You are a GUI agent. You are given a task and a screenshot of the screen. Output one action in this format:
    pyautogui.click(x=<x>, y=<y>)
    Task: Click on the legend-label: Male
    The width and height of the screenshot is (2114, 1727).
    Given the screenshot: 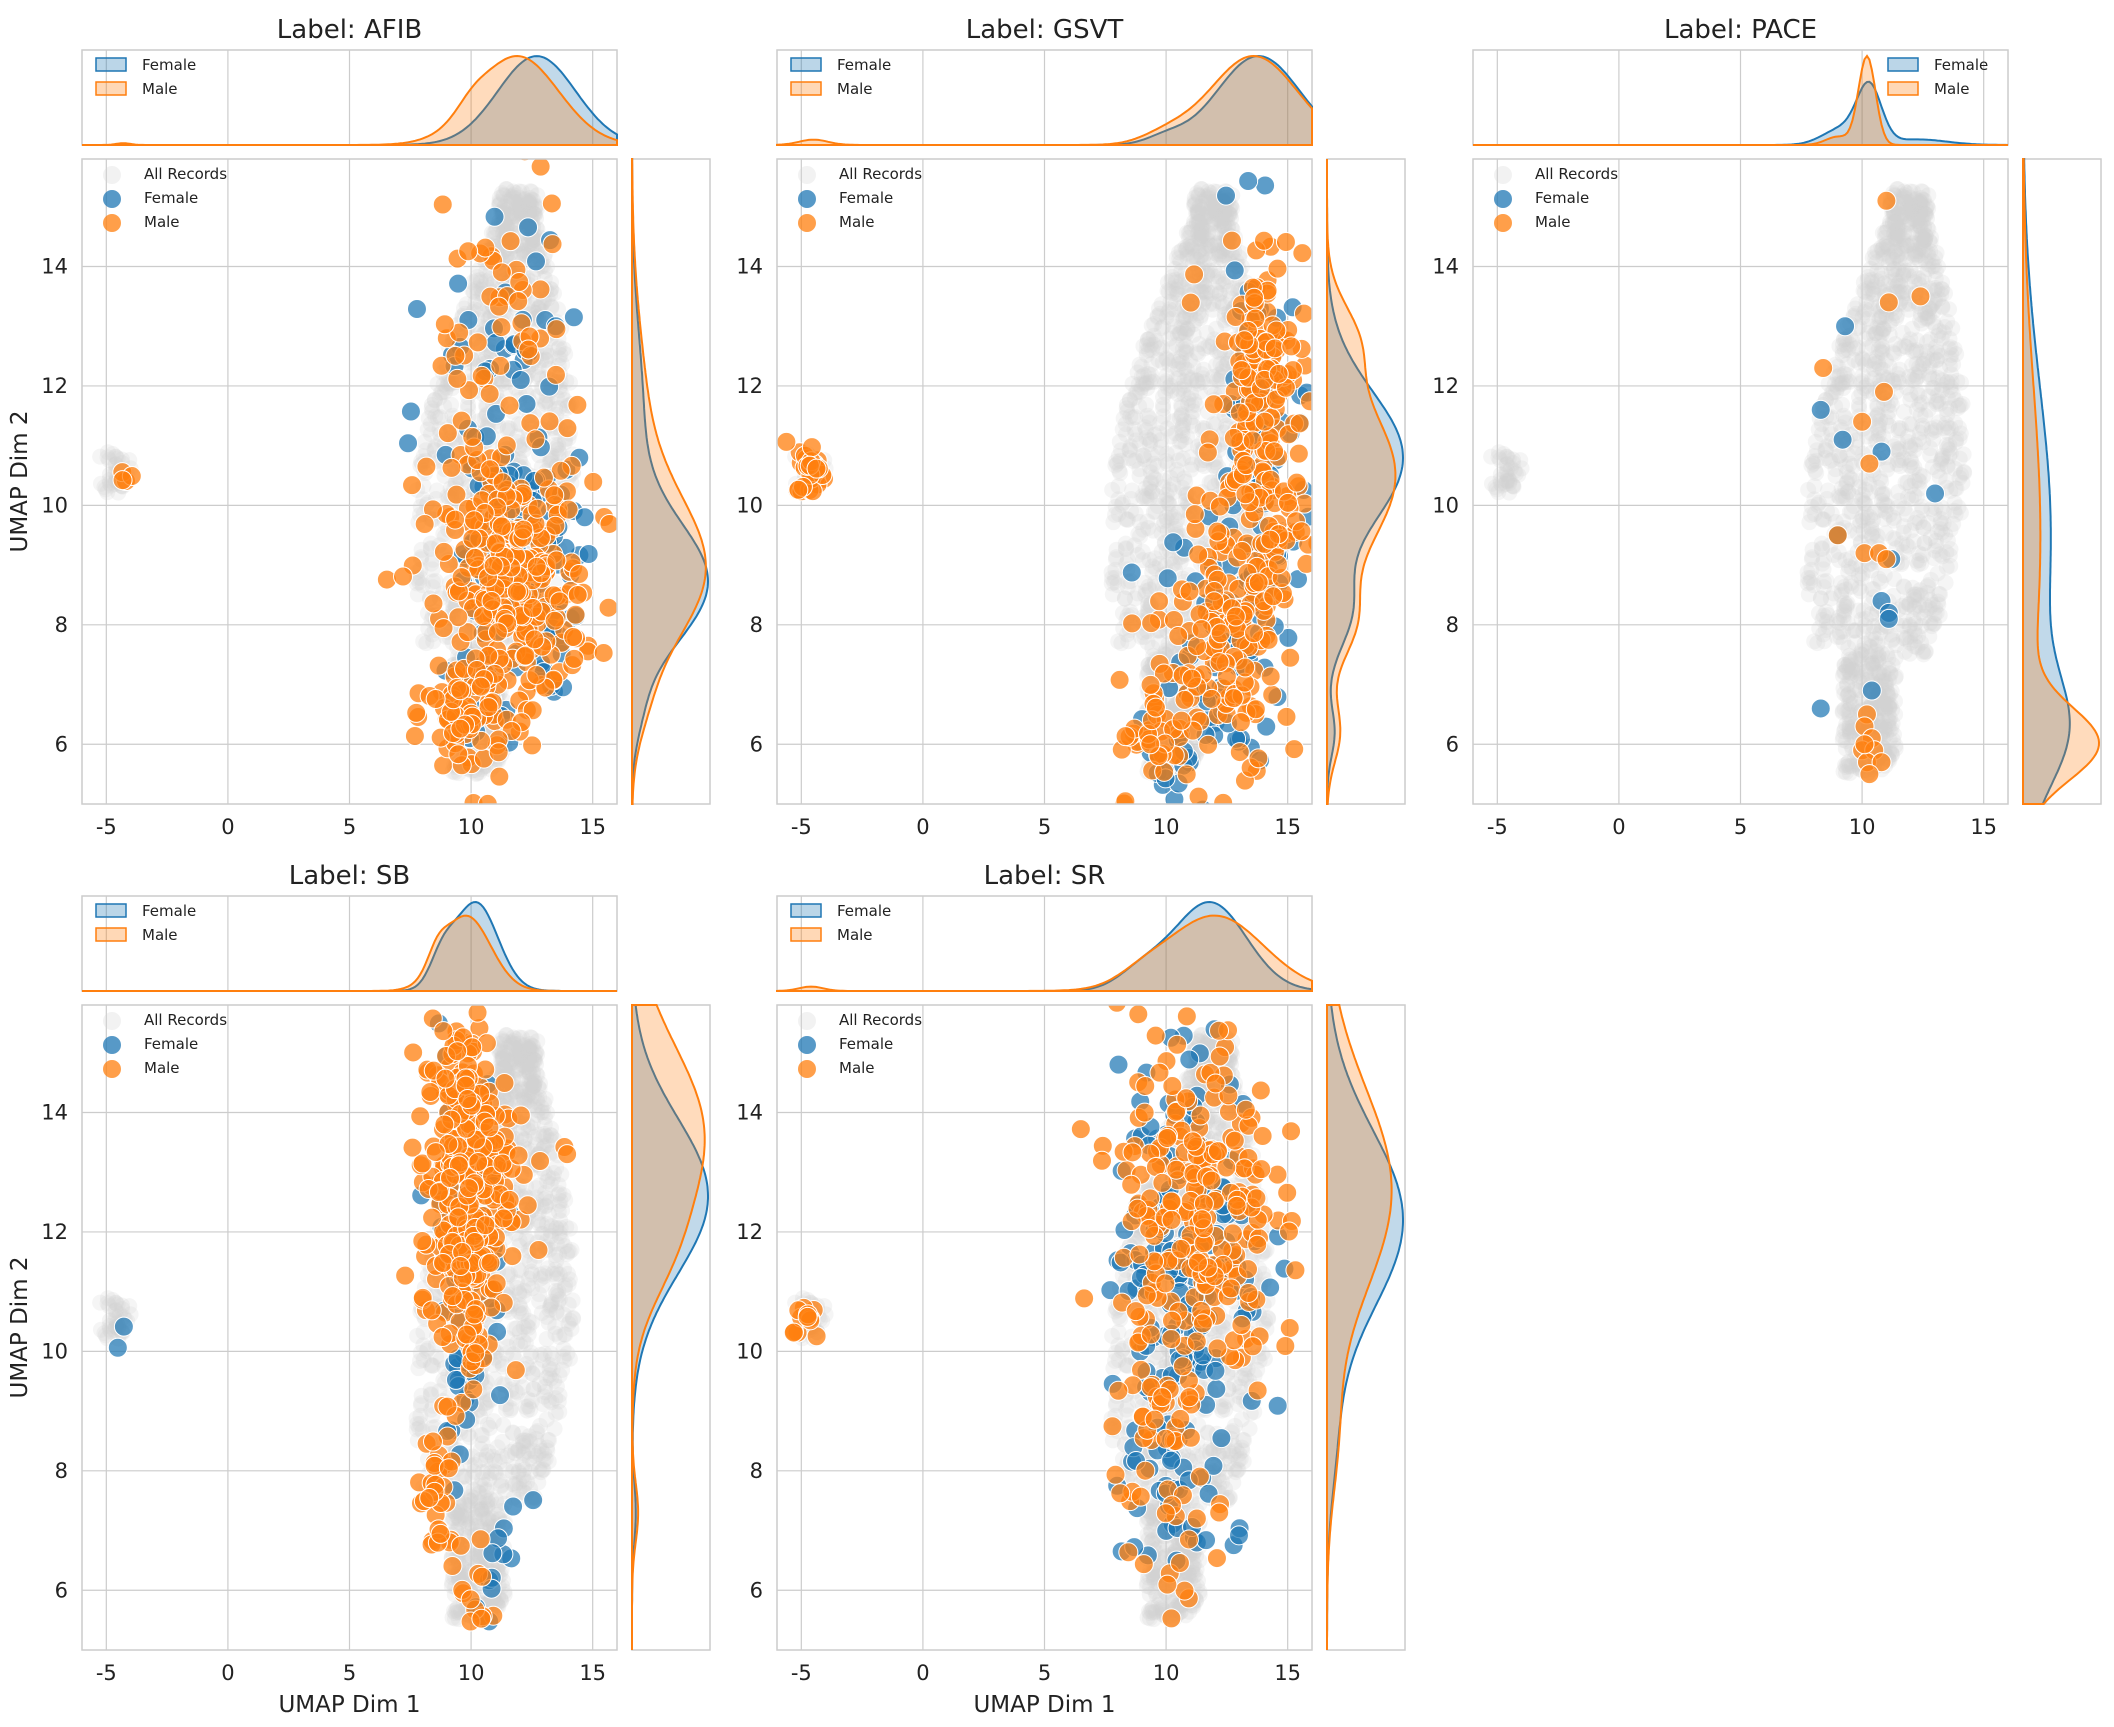 What is the action you would take?
    pyautogui.click(x=162, y=222)
    